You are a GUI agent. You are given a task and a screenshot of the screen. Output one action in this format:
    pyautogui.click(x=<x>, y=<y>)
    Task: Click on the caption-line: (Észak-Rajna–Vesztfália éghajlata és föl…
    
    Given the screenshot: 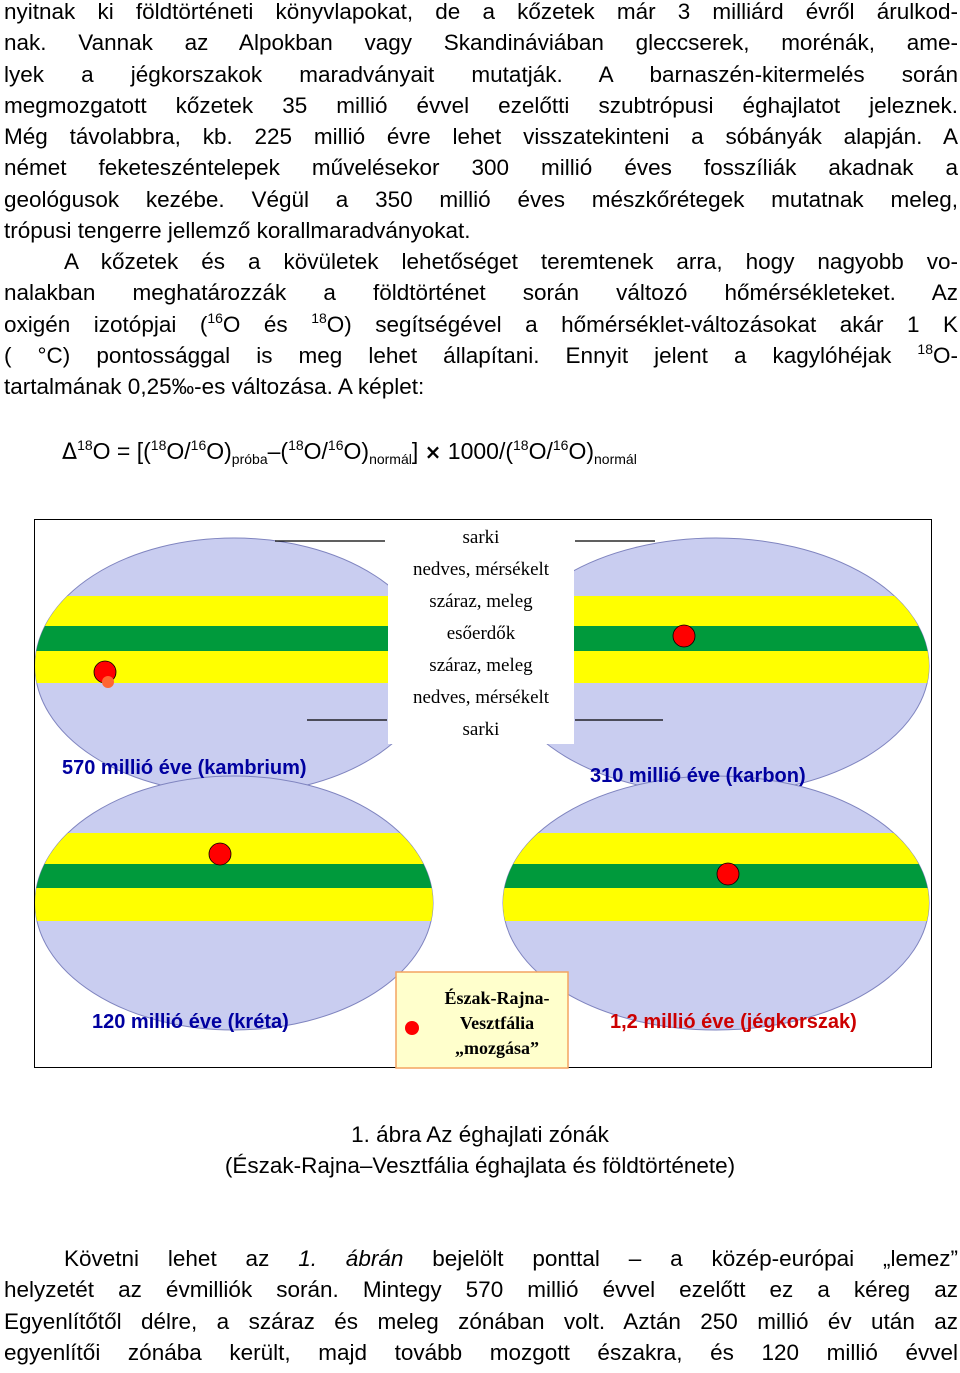 What is the action you would take?
    pyautogui.click(x=480, y=1165)
    